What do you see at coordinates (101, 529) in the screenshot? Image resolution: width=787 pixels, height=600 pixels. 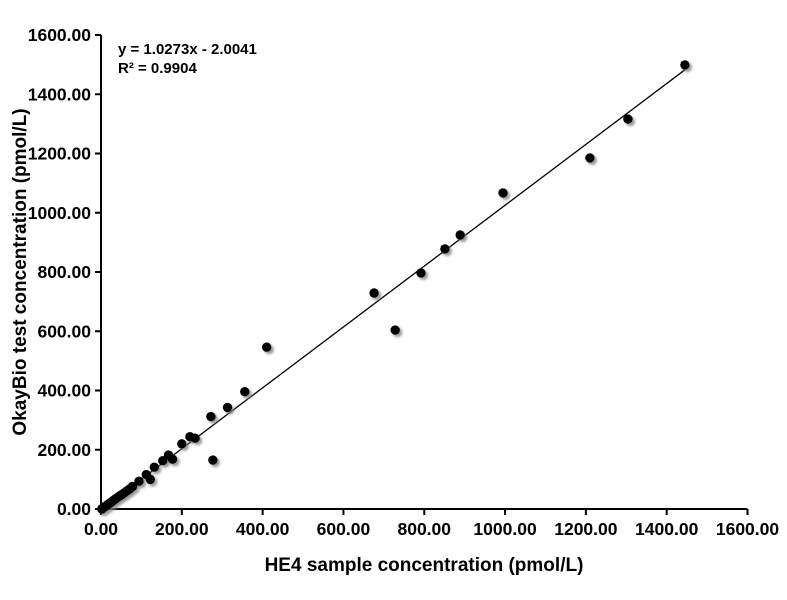 I see `x-tick-label: 0.00` at bounding box center [101, 529].